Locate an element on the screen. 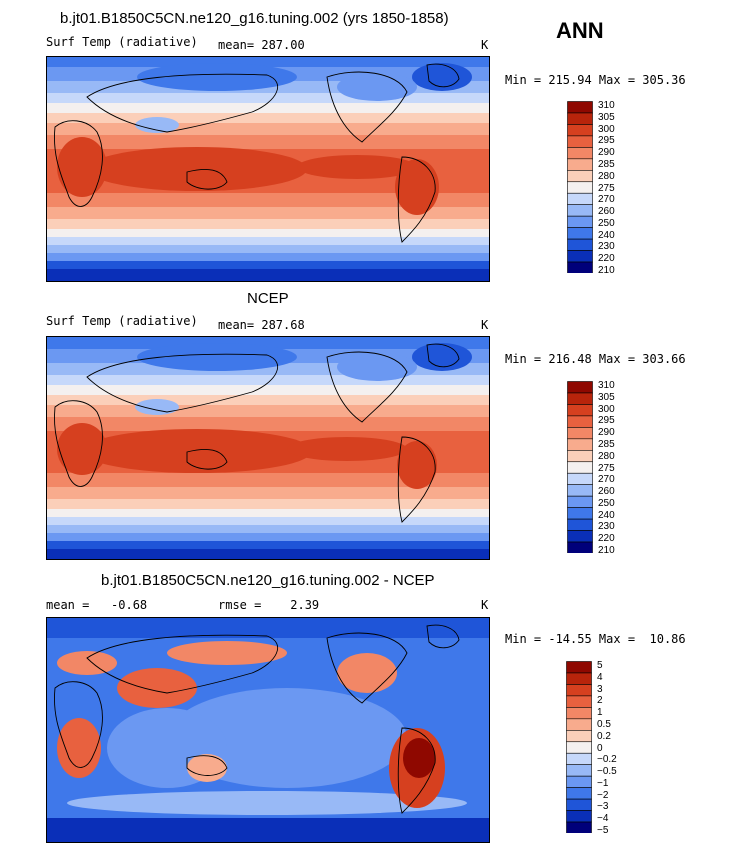  panel3-mean: mean = -0.68 is located at coordinates (97, 605).